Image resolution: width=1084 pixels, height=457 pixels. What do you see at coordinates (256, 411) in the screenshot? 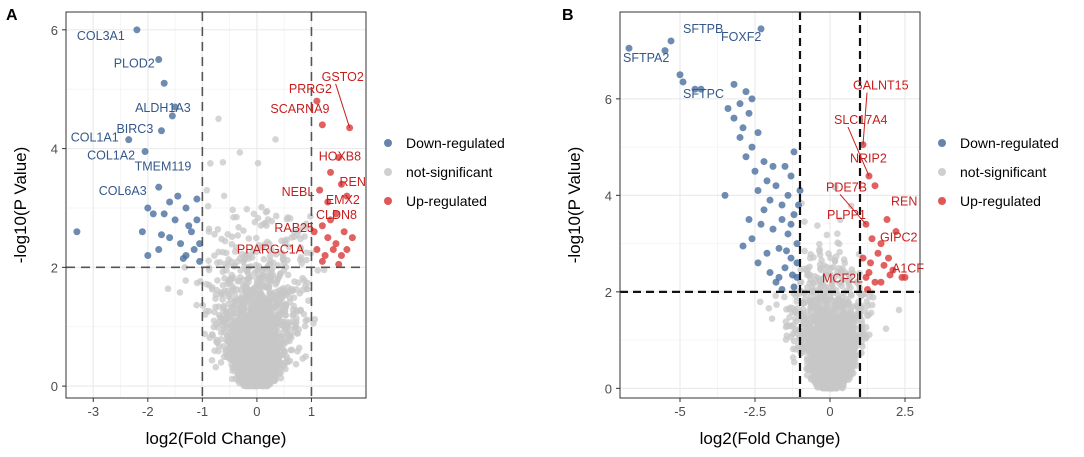
I see `x-tick-label: 0` at bounding box center [256, 411].